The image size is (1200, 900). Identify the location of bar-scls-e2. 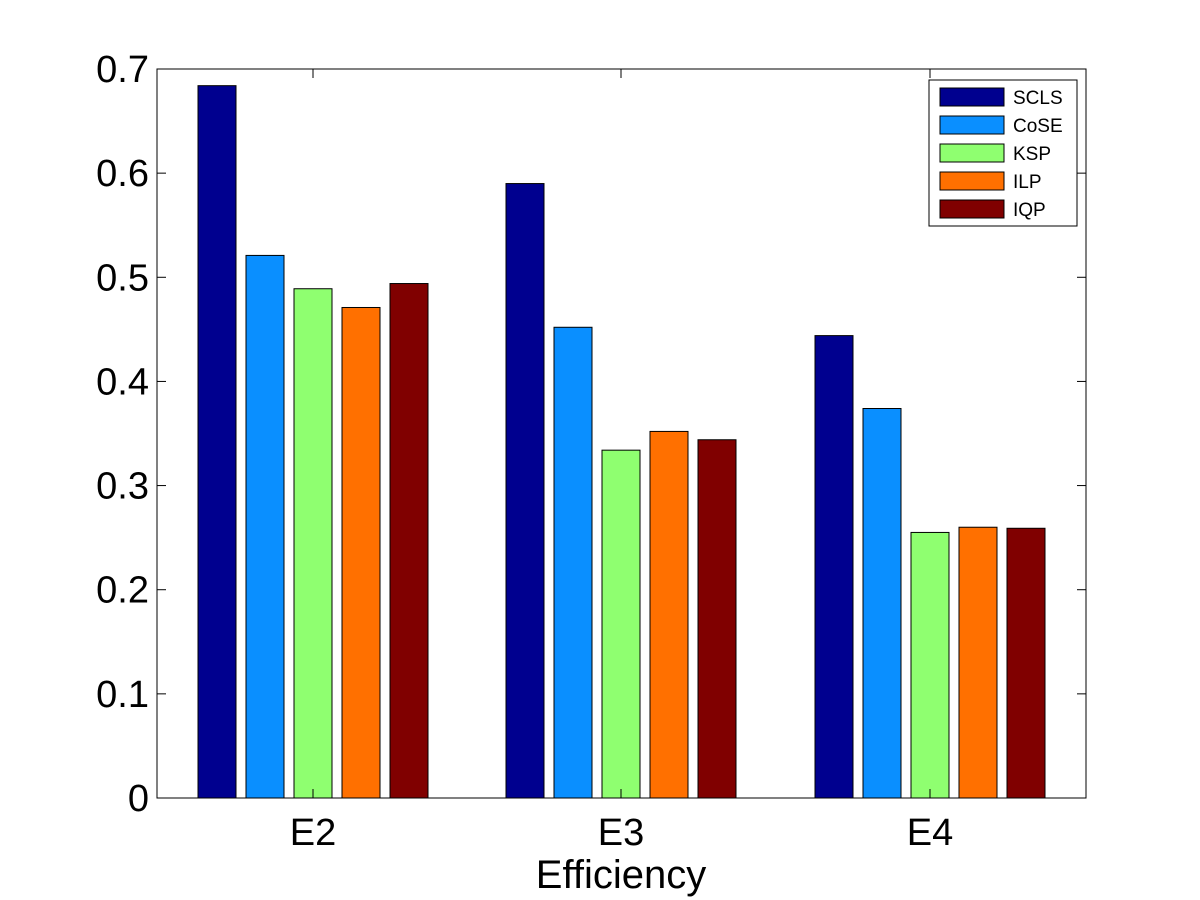
(217, 442).